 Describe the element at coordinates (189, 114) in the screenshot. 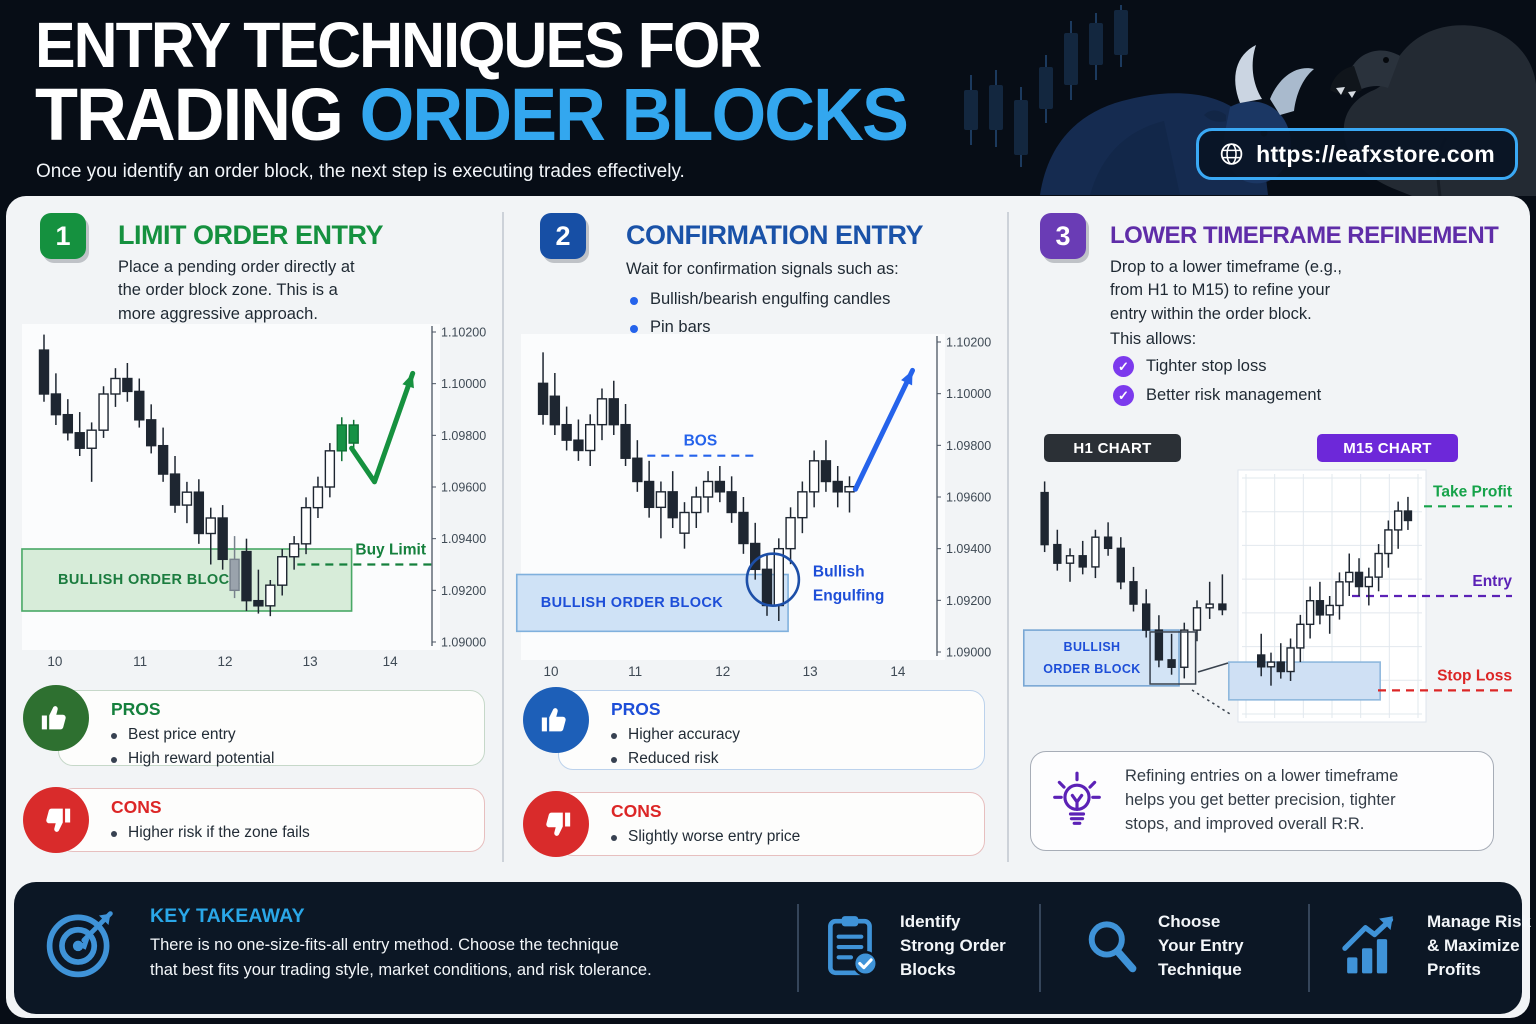

I see `title-trading: TRADING` at that location.